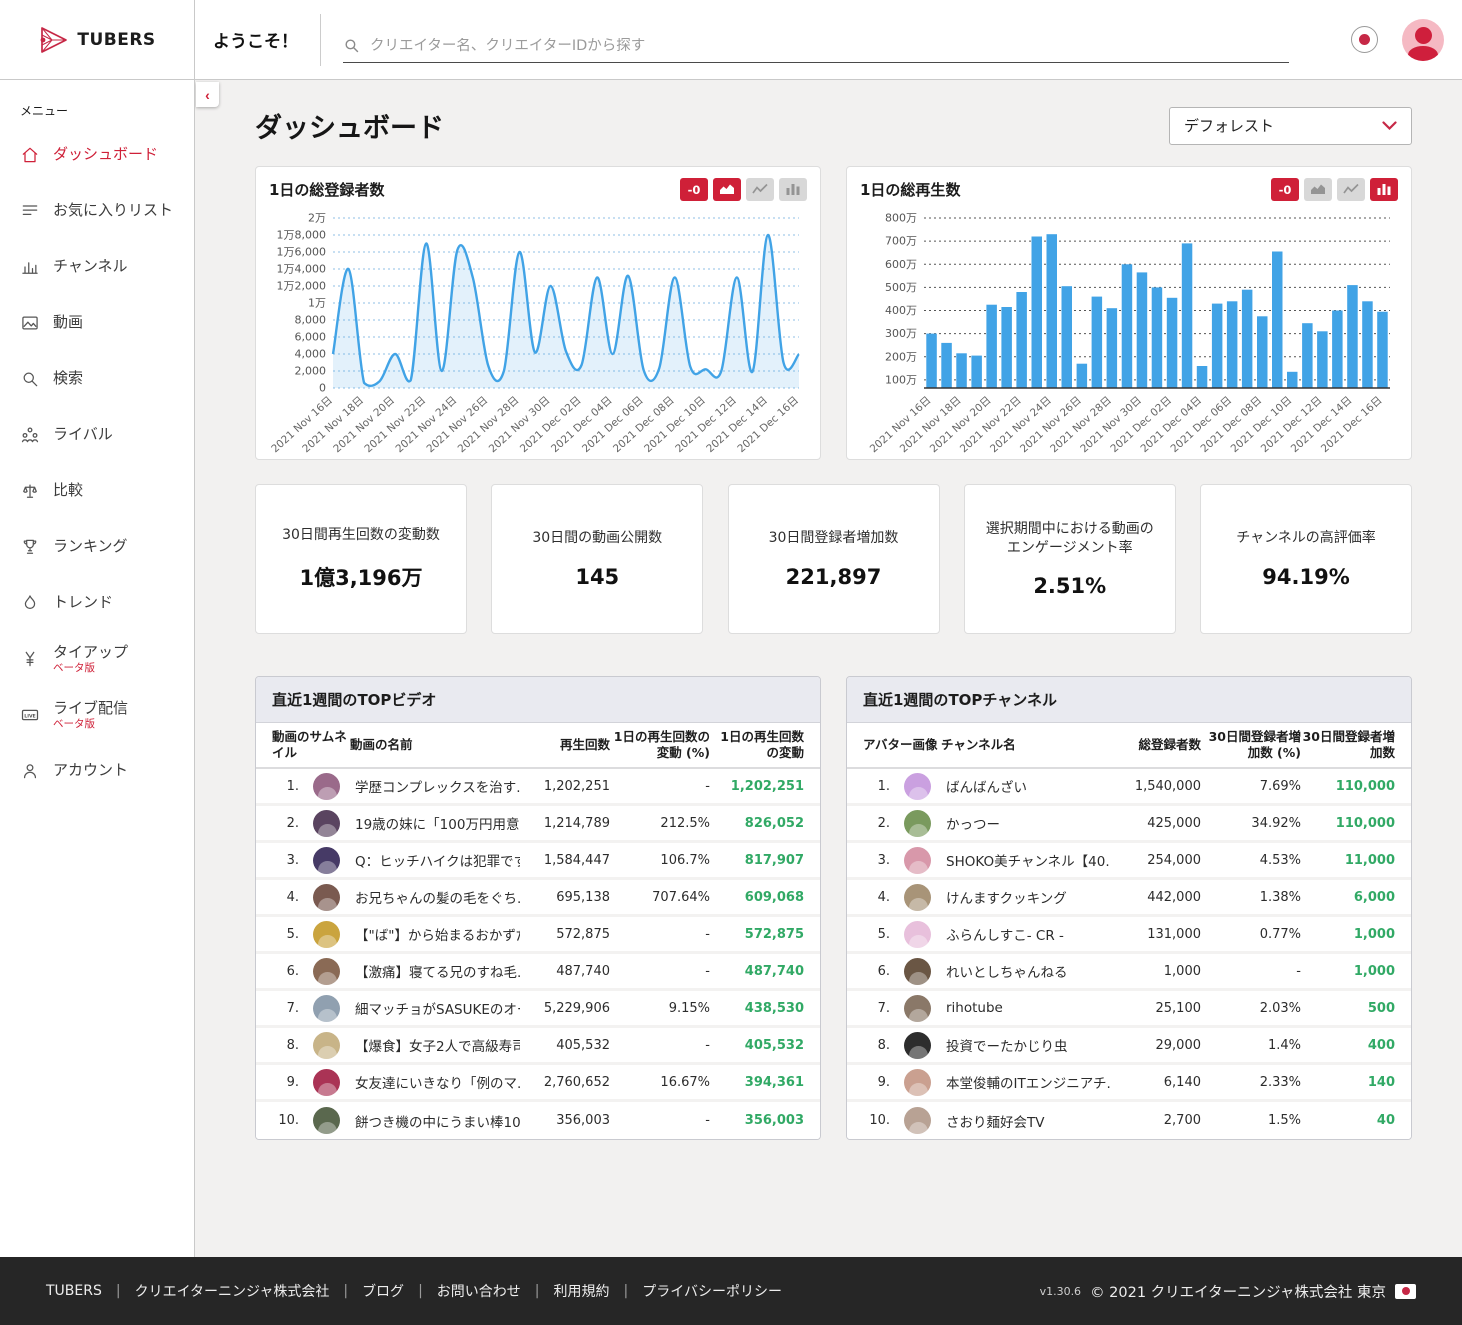 The height and width of the screenshot is (1325, 1462). Describe the element at coordinates (583, 934) in the screenshot. I see `row-total: 572,875` at that location.